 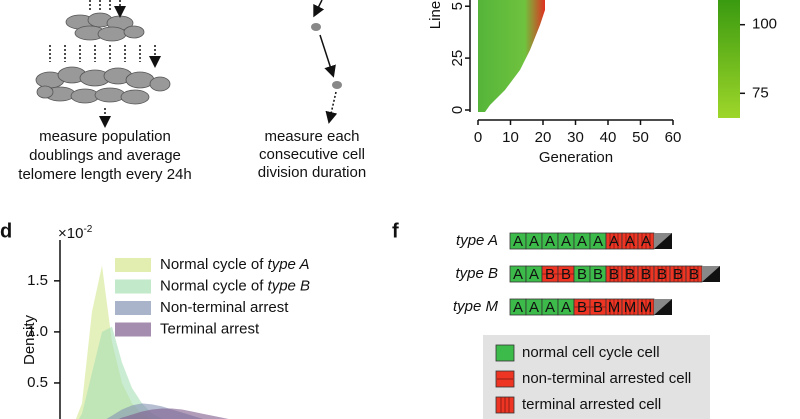 What do you see at coordinates (510, 137) in the screenshot?
I see `x-tick-label: 10` at bounding box center [510, 137].